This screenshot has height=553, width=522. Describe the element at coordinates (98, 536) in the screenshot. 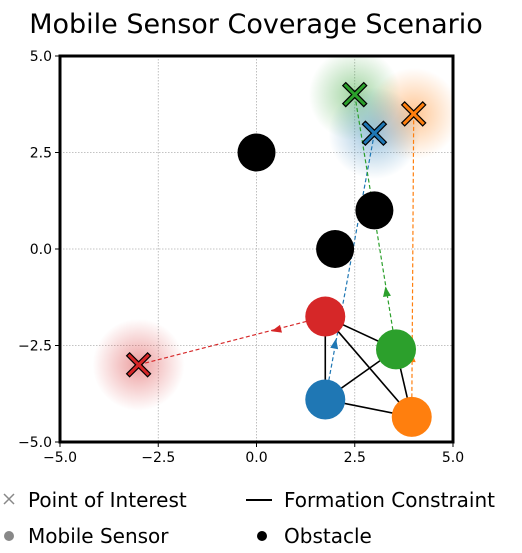

I see `legend-label: Mobile Sensor` at that location.